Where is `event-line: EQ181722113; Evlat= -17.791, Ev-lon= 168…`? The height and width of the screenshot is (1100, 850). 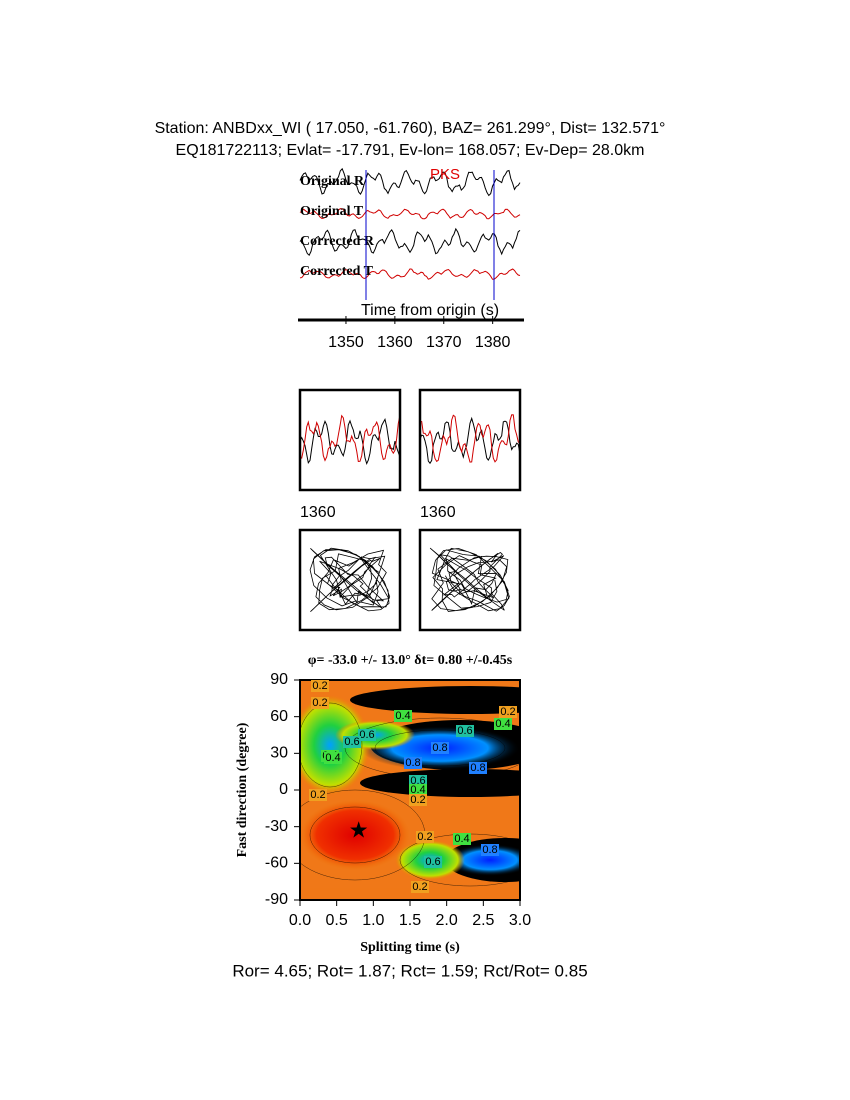
event-line: EQ181722113; Evlat= -17.791, Ev-lon= 168… is located at coordinates (410, 150).